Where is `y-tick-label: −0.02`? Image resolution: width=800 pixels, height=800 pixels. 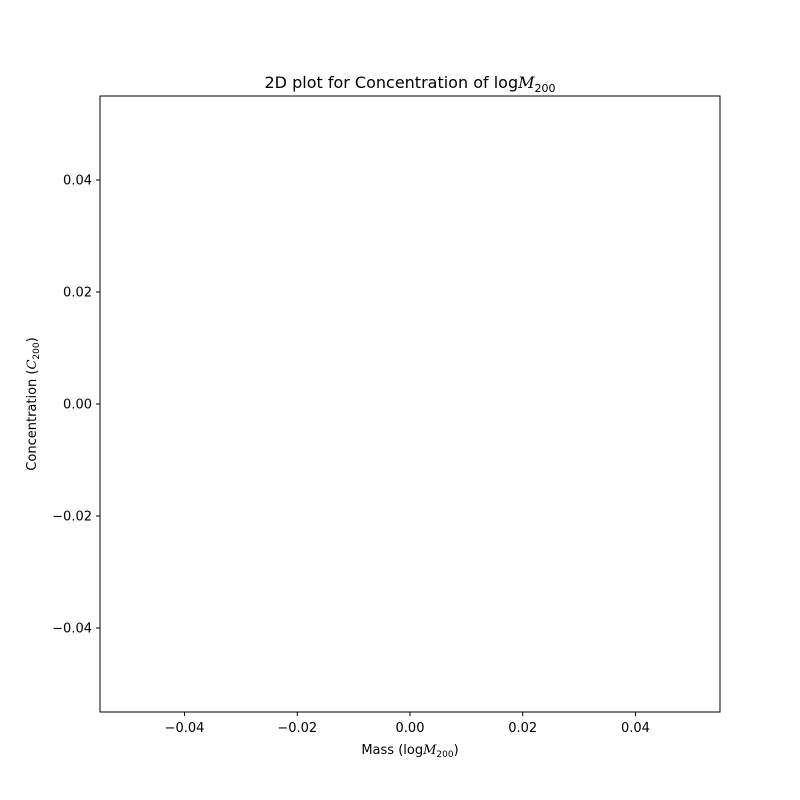 y-tick-label: −0.02 is located at coordinates (72, 517).